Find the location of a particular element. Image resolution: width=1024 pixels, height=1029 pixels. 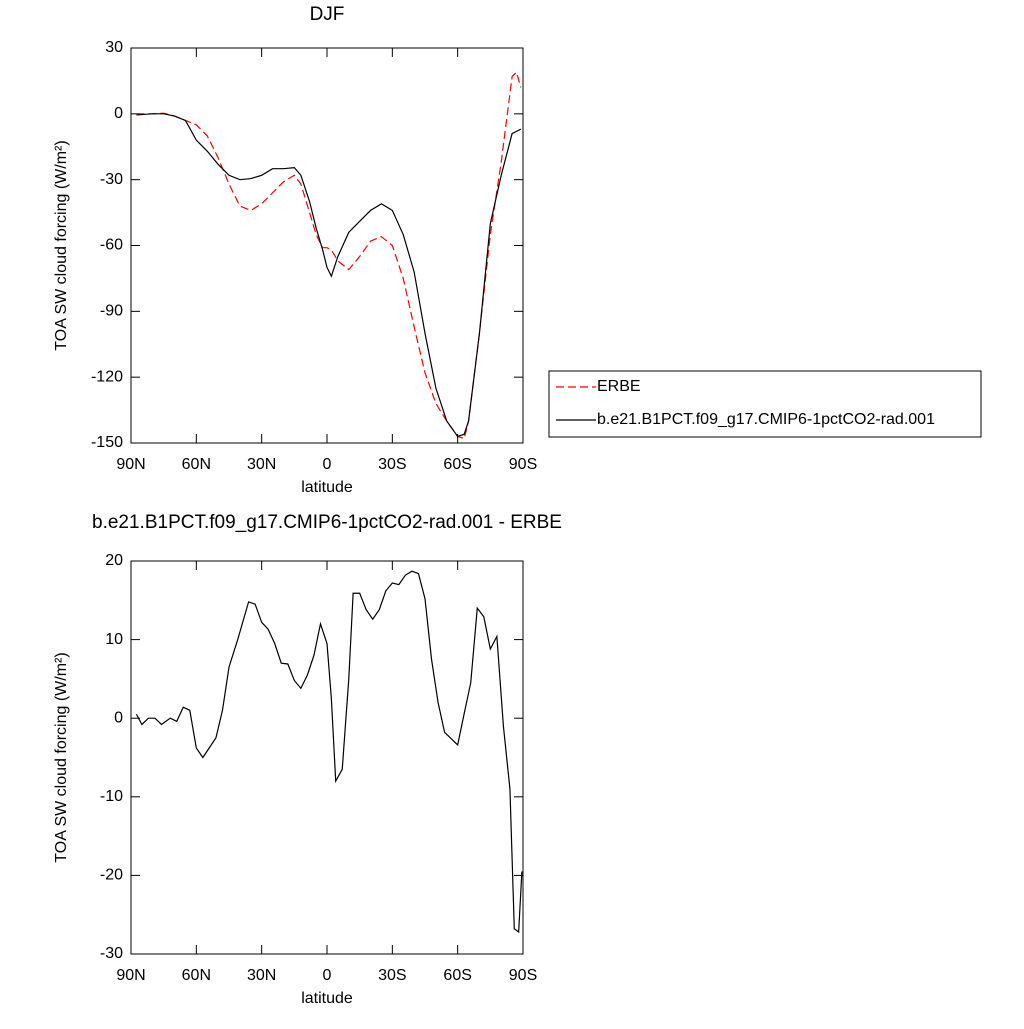

y-tick-label: -60 is located at coordinates (111, 245).